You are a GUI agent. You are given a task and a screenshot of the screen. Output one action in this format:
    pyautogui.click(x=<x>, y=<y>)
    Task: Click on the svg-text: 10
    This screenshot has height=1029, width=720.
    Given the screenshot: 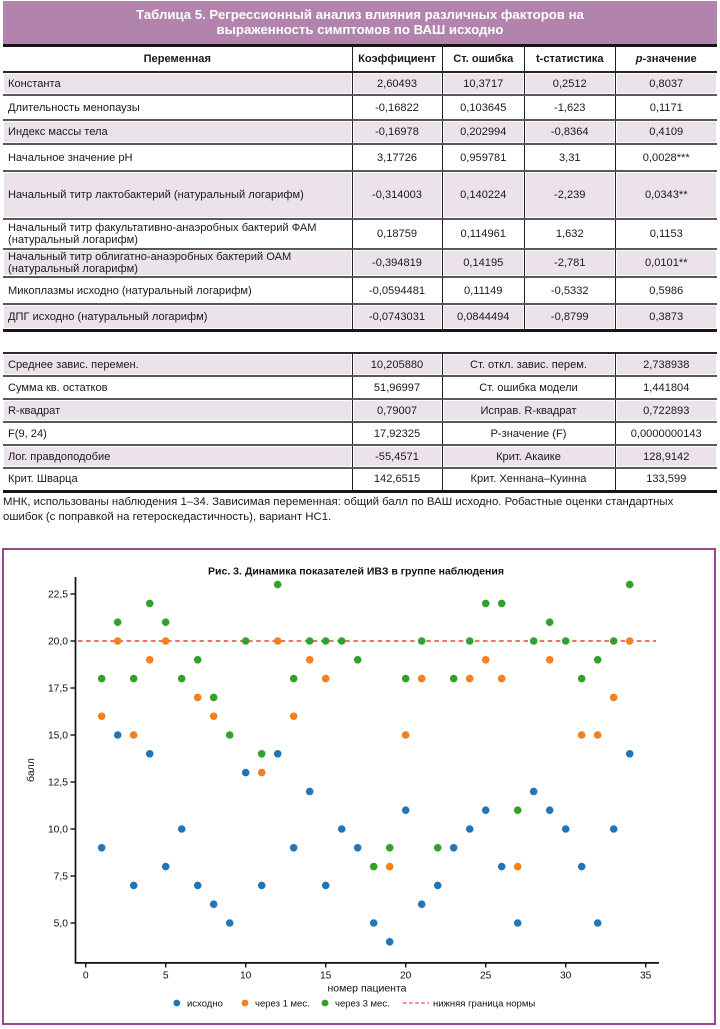 What is the action you would take?
    pyautogui.click(x=246, y=976)
    